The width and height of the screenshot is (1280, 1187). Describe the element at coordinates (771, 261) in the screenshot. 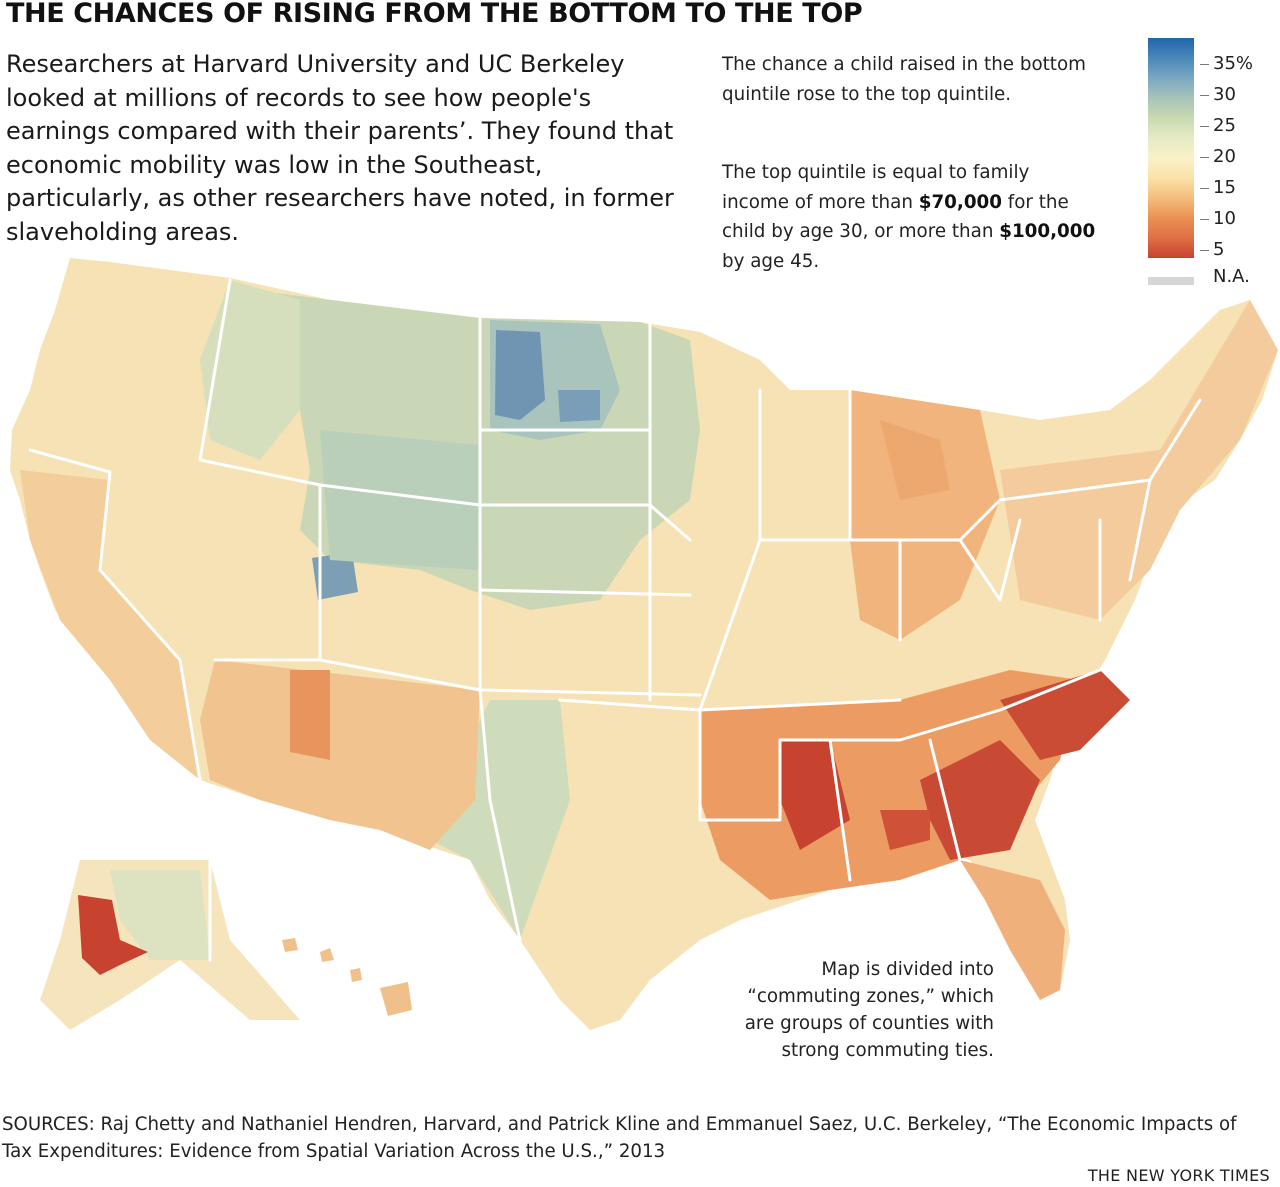

I see `quintile-text-suffix: by age 45.` at that location.